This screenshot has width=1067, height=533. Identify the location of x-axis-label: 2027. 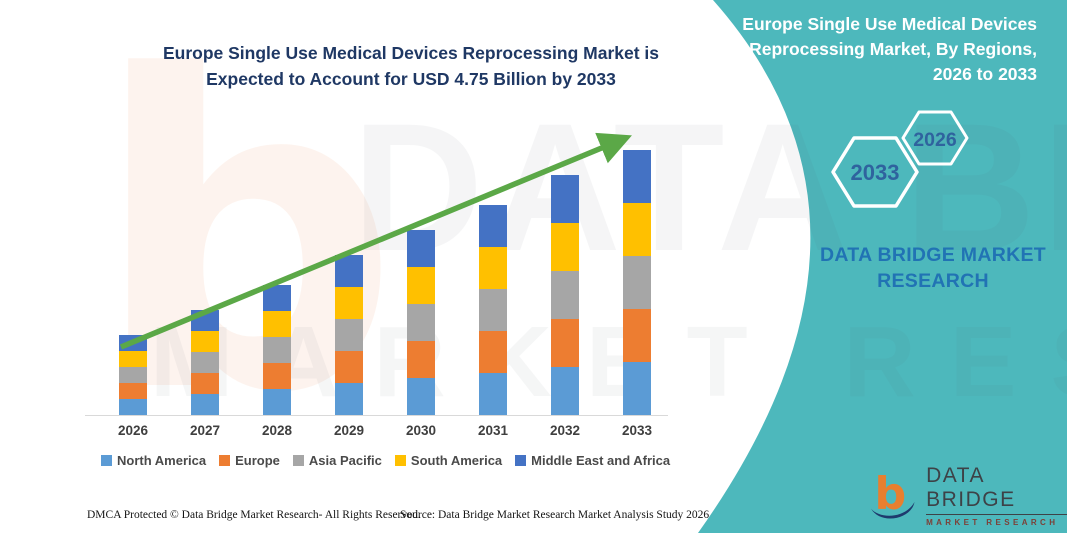
(205, 430).